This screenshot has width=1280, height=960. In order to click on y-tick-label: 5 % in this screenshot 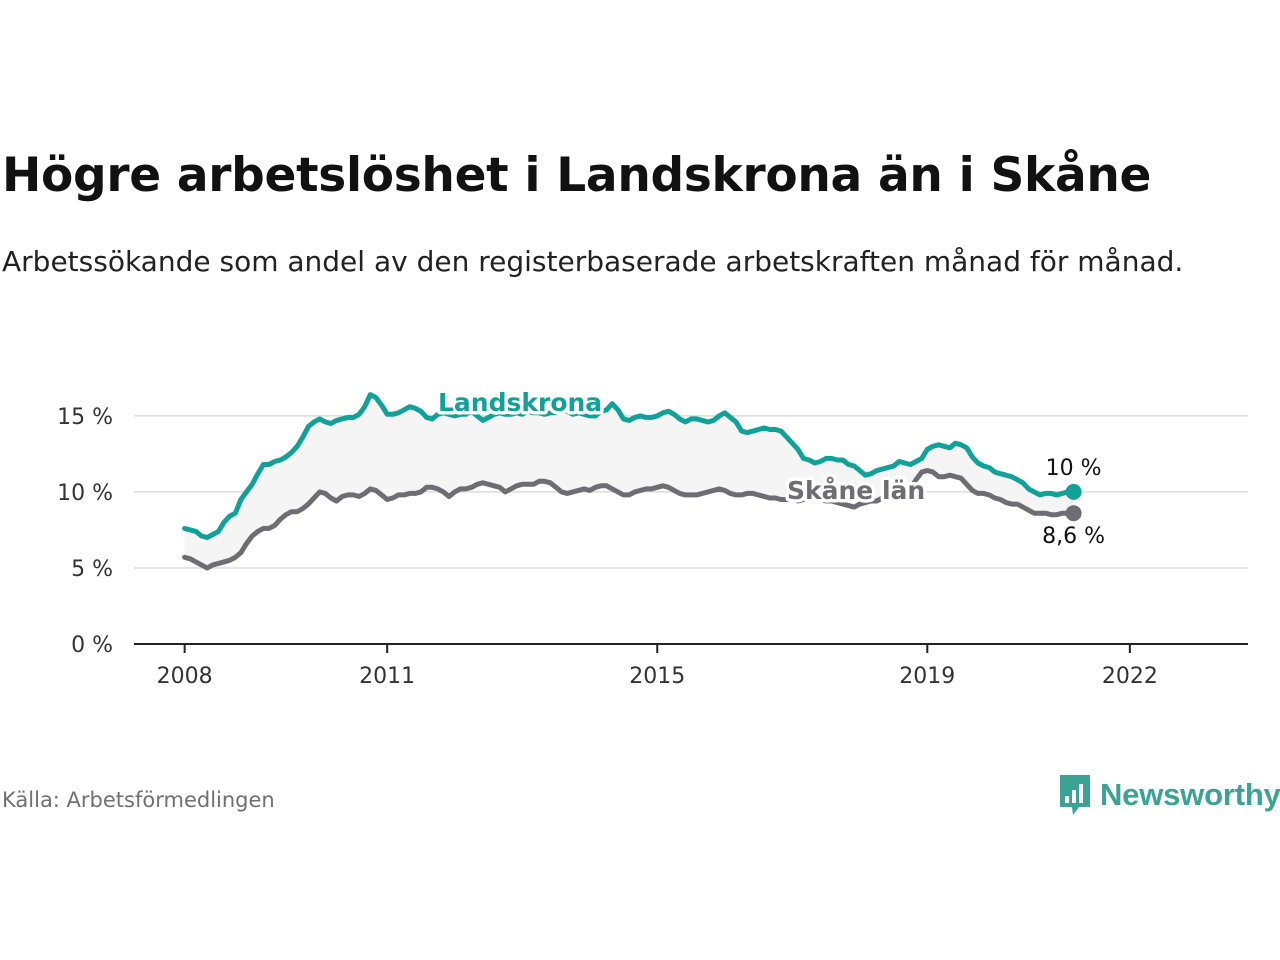, I will do `click(92, 569)`.